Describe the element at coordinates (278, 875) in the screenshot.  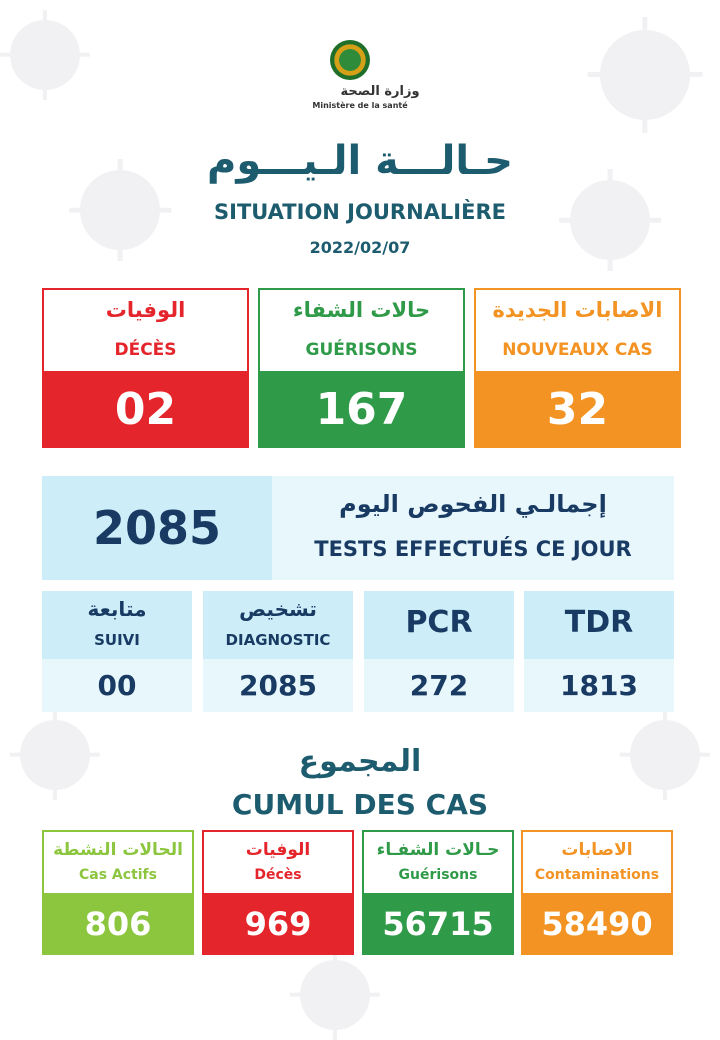
I see `cumul-deaths-label-fr: Décès` at that location.